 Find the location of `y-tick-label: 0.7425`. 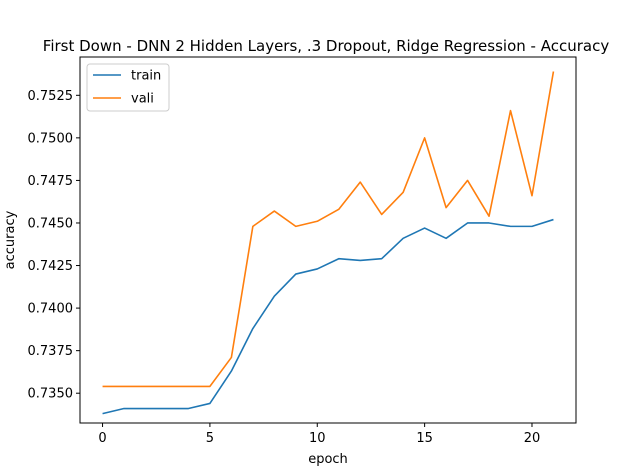

y-tick-label: 0.7425 is located at coordinates (51, 266).